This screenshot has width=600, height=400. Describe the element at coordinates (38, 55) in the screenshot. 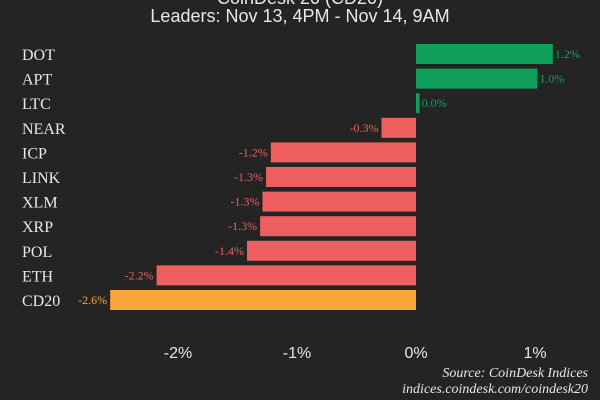

I see `category-label: DOT` at that location.